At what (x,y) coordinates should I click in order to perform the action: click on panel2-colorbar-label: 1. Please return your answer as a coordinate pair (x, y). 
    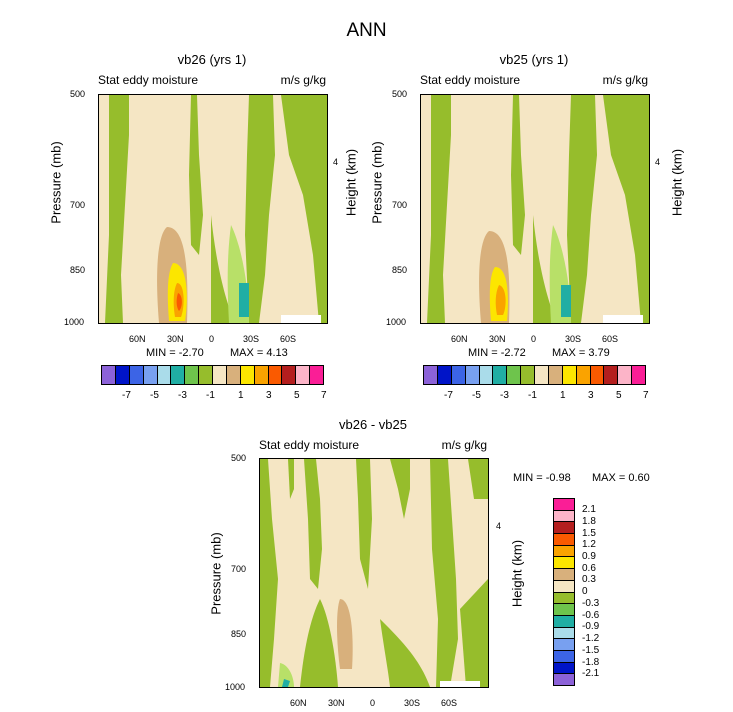
    Looking at the image, I should click on (563, 395).